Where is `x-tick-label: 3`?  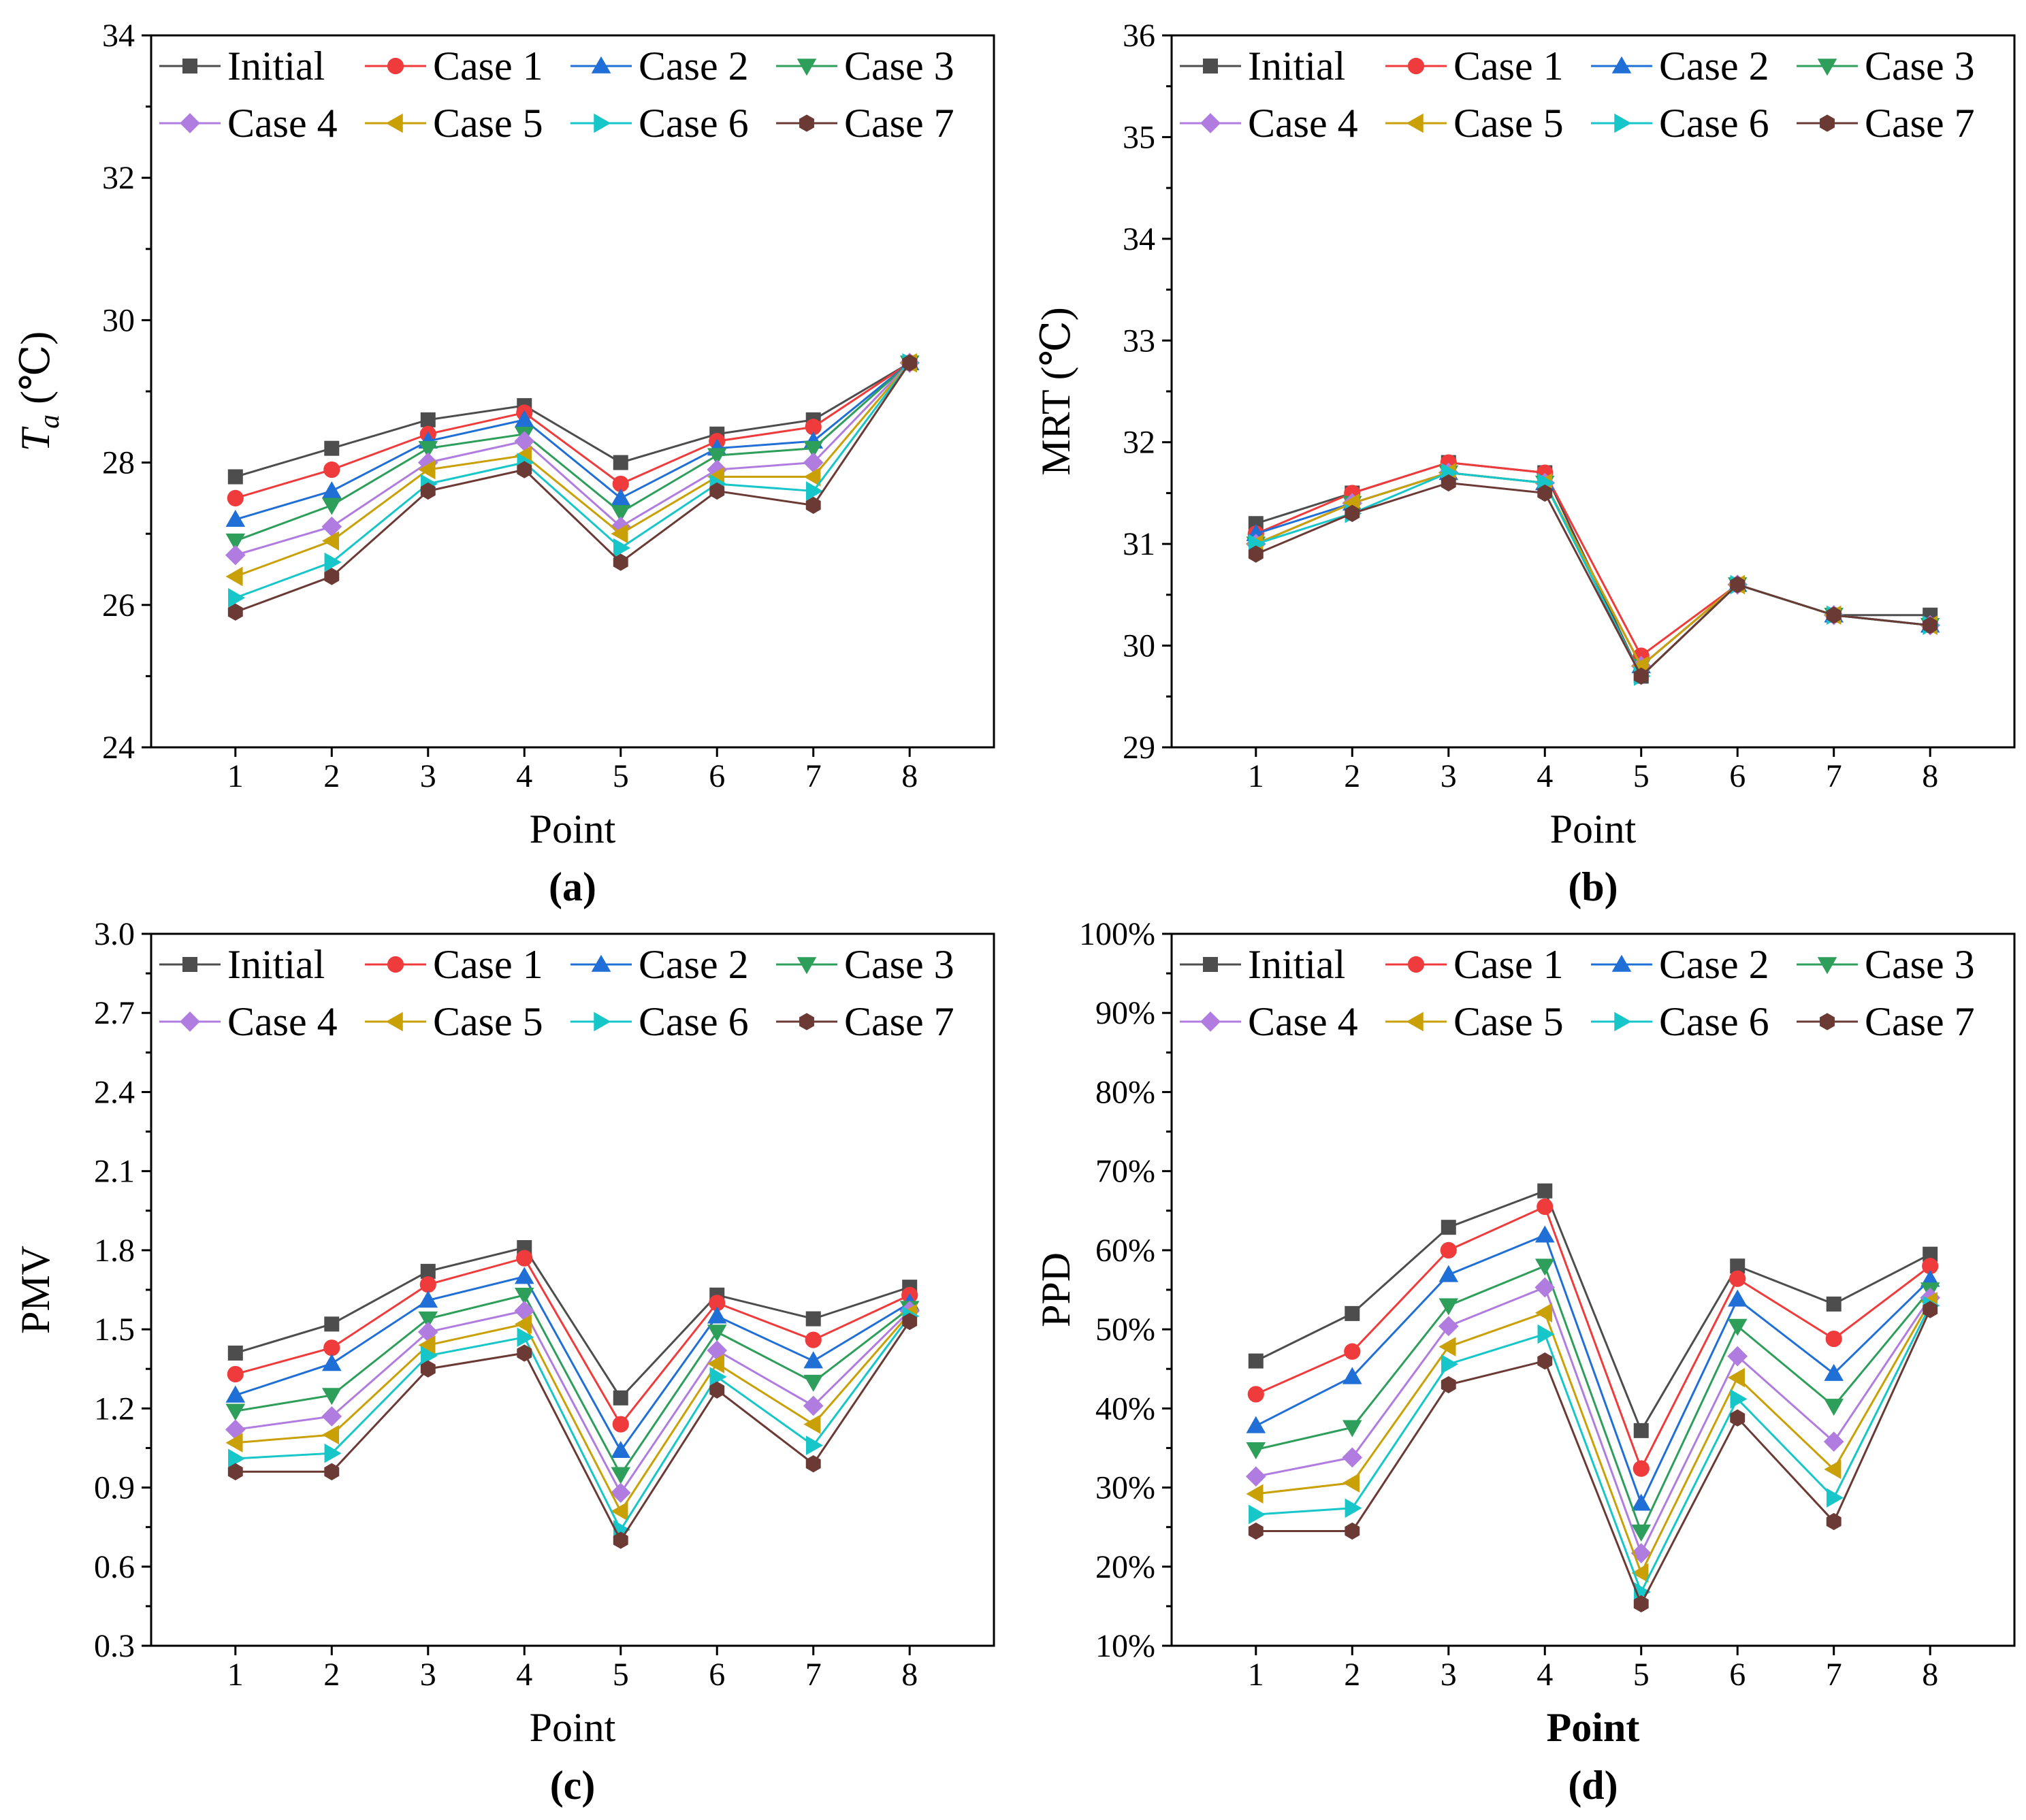 x-tick-label: 3 is located at coordinates (1449, 1675).